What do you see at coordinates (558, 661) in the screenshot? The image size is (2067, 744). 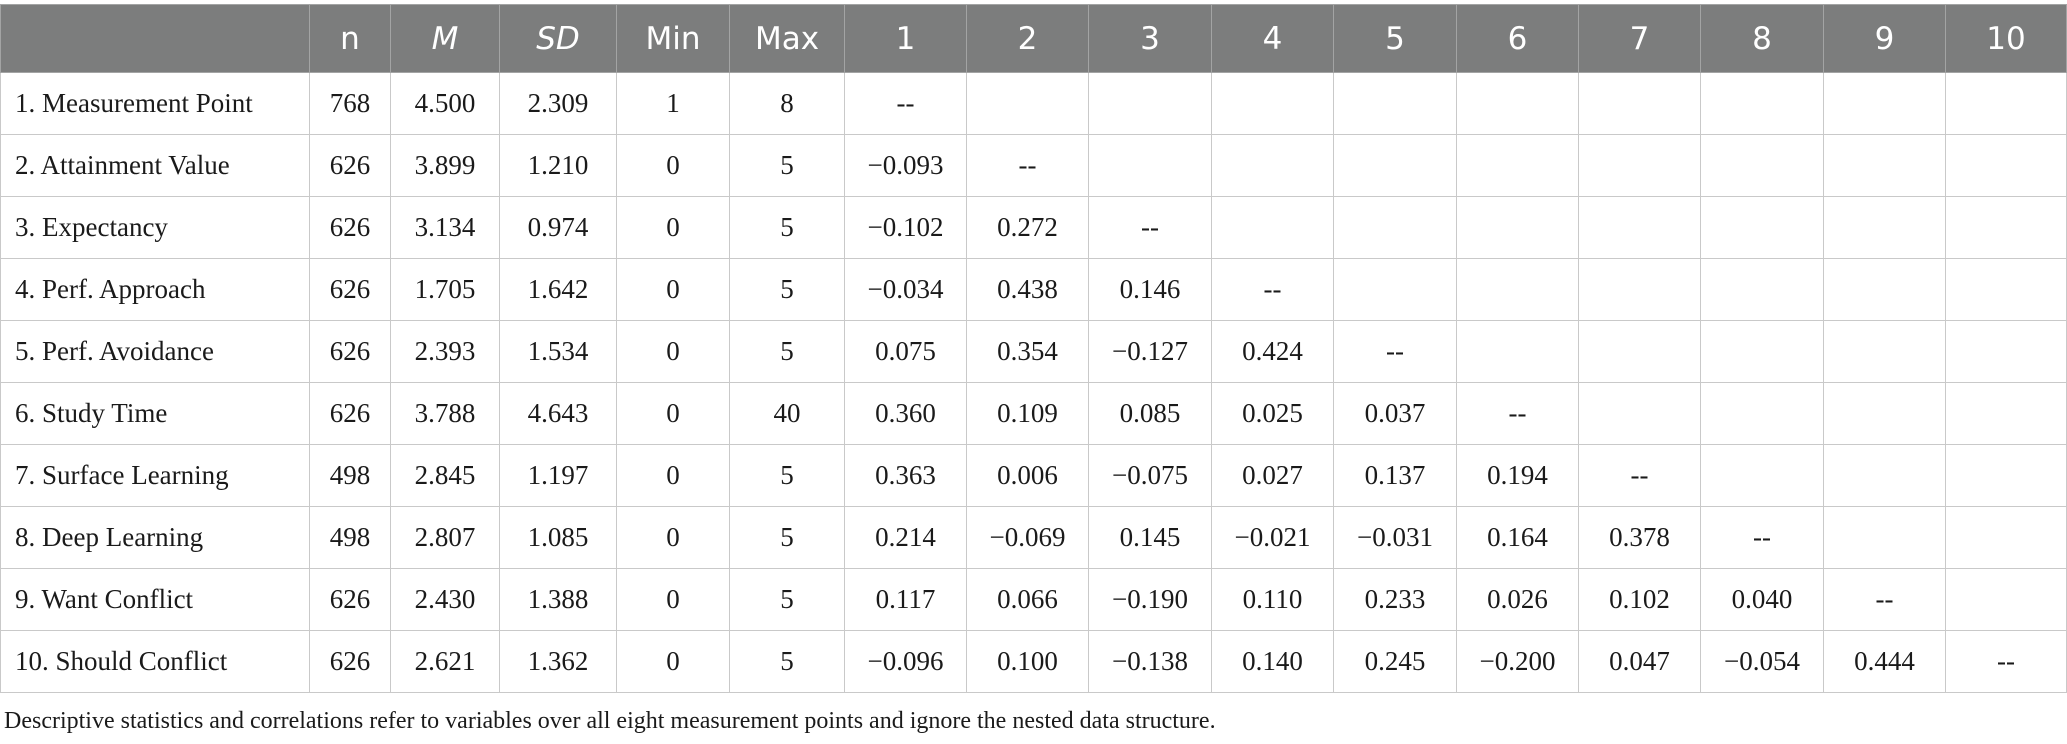 I see `table-cell: 1.362` at bounding box center [558, 661].